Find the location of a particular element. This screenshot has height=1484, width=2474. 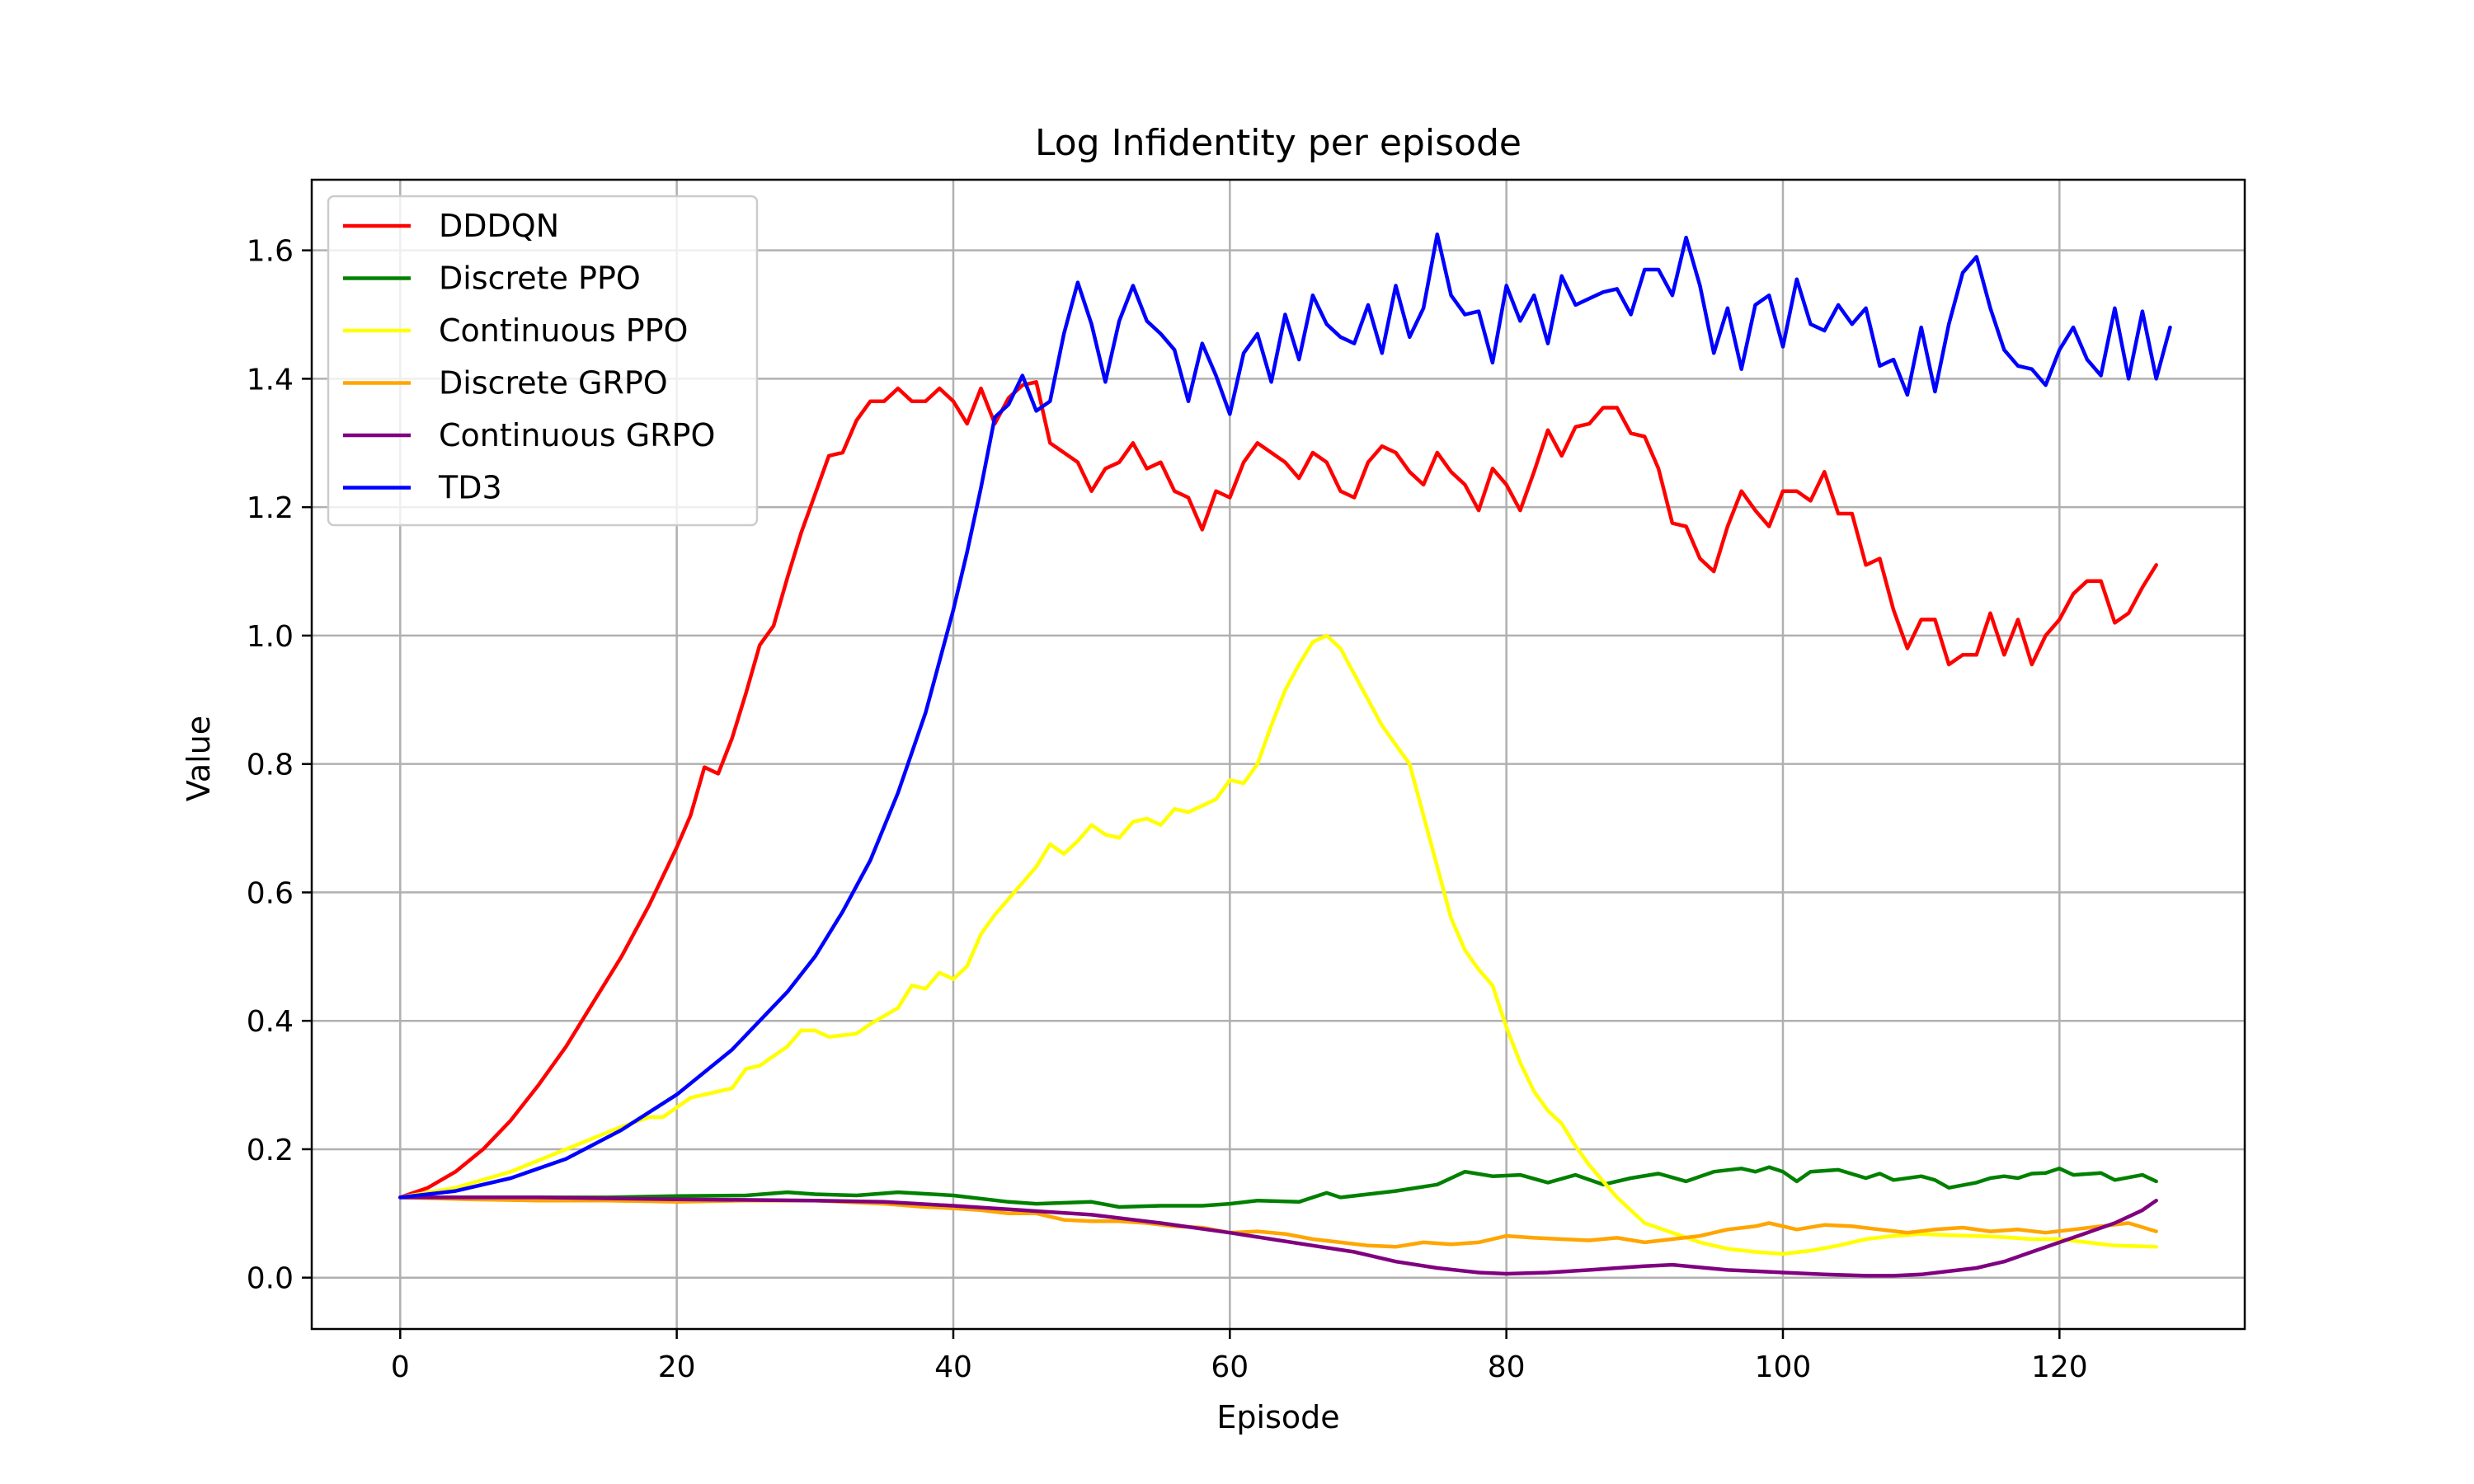

y-tick-label: 0.4 is located at coordinates (270, 1022).